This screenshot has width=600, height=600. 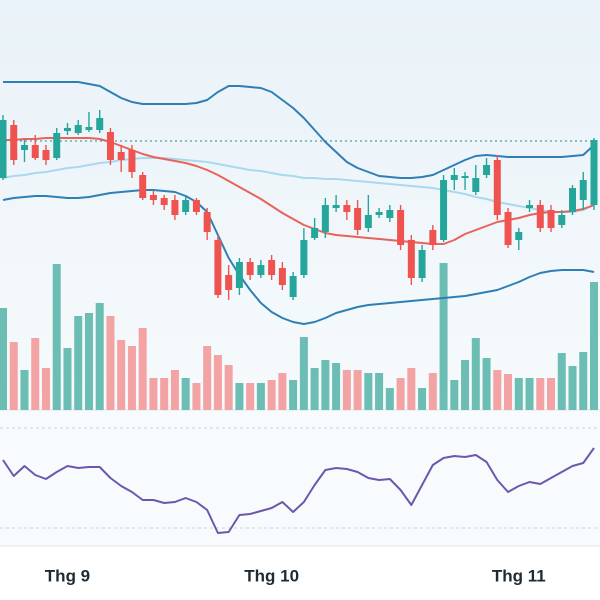 I want to click on x-tick-label: Thg 11, so click(x=519, y=575).